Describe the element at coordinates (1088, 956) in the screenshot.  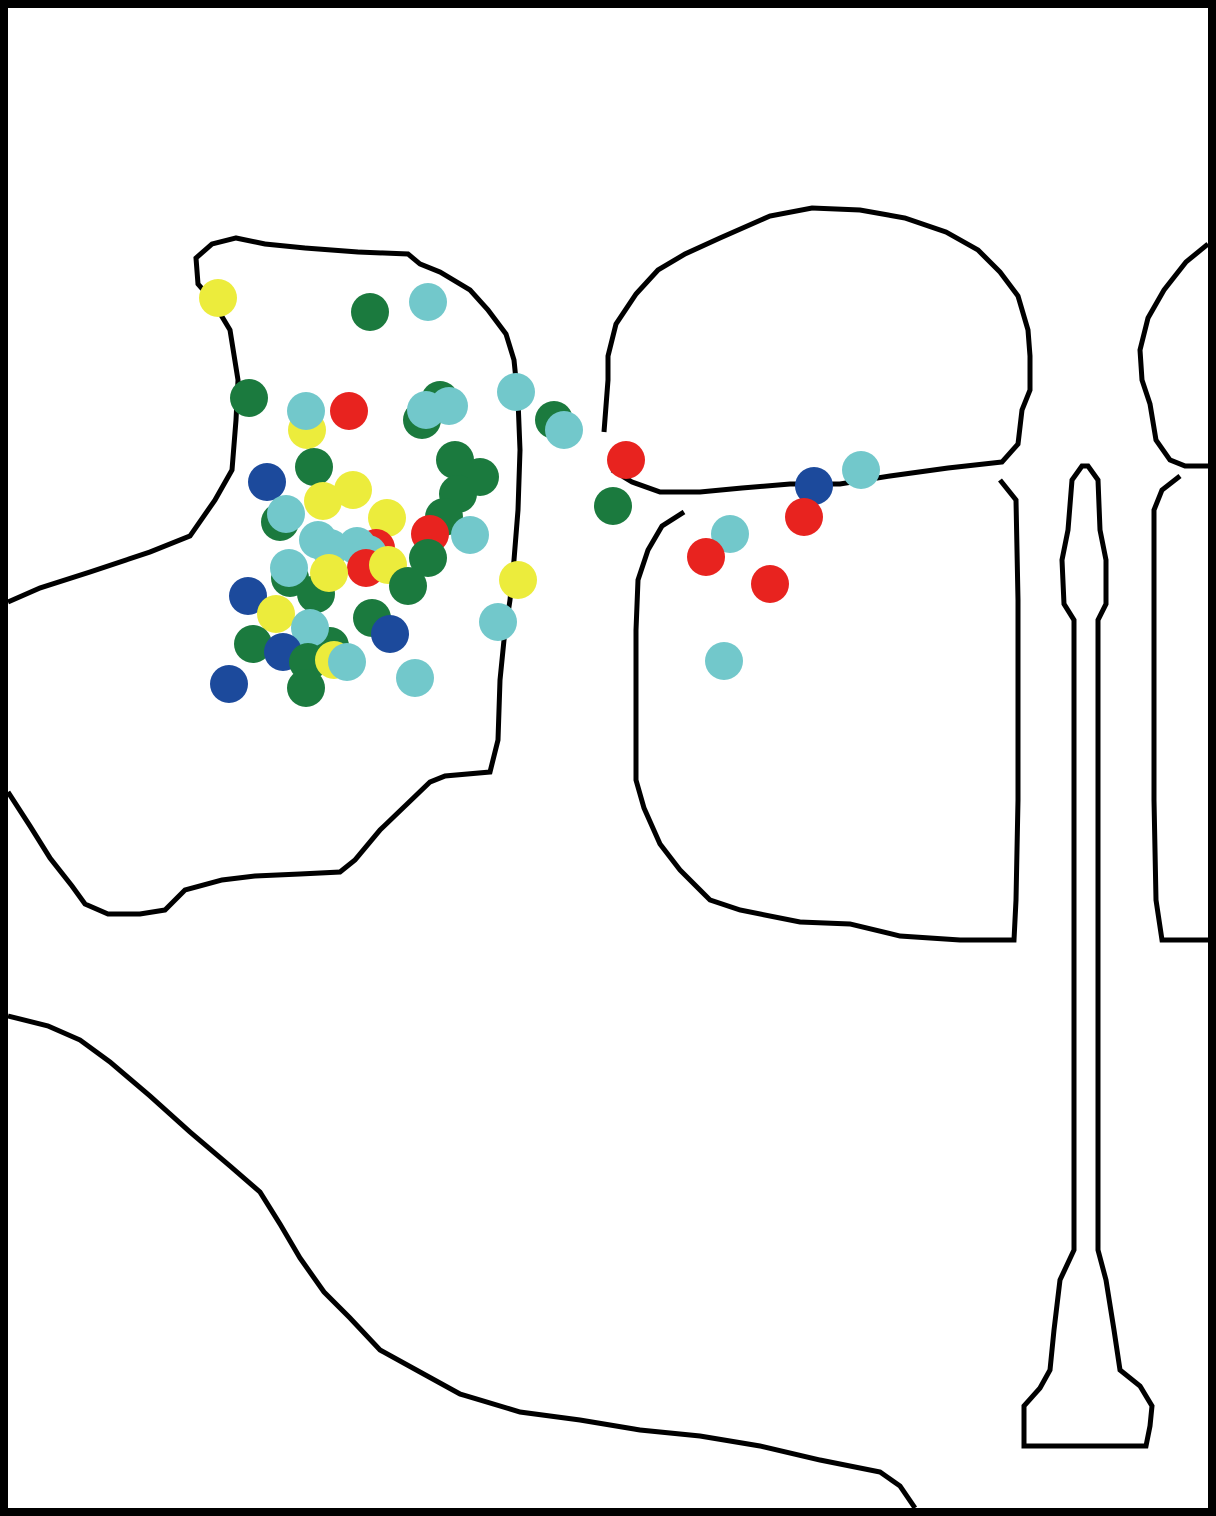
I see `probe-stalk-outline` at that location.